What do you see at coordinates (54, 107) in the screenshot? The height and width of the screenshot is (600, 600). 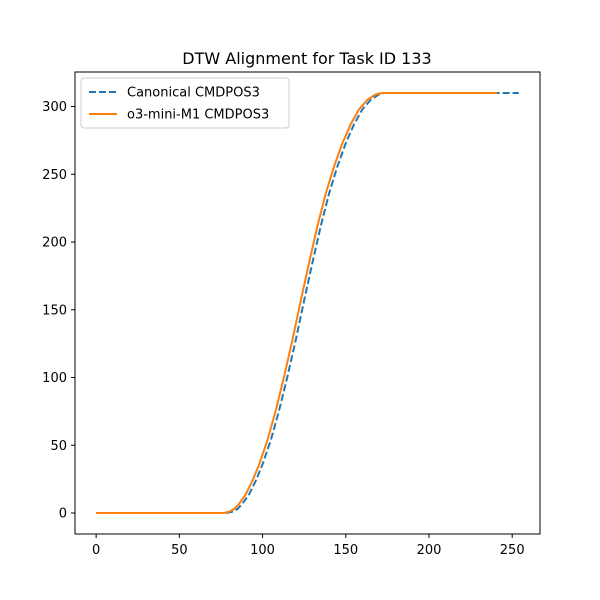 I see `y-tick-label: 300` at bounding box center [54, 107].